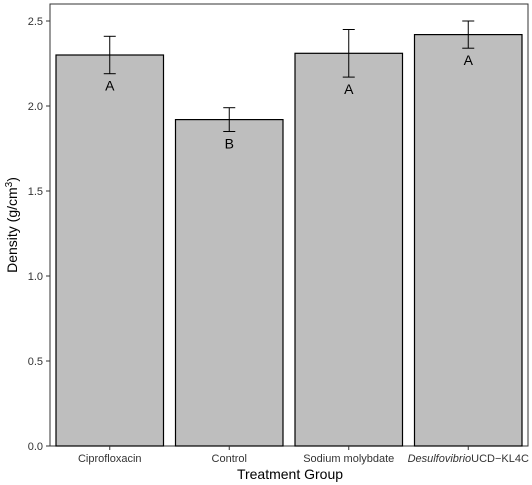 The width and height of the screenshot is (532, 485). Describe the element at coordinates (39, 234) in the screenshot. I see `y-axis: 0.0 0.5 1.0 1.5 2.0 2.5` at that location.